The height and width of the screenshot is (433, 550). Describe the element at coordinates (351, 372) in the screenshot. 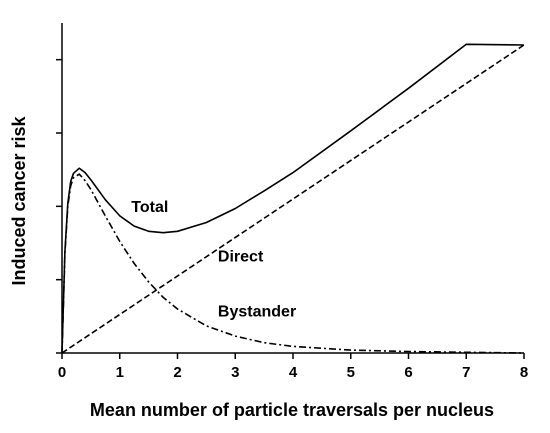

I see `x-tick-label: 5` at that location.